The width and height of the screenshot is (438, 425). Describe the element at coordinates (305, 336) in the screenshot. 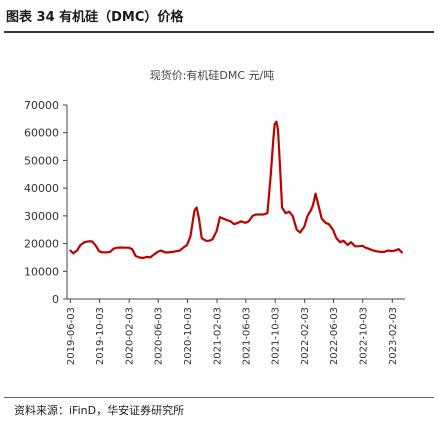

I see `x-tick-label: 2022-02-03` at that location.